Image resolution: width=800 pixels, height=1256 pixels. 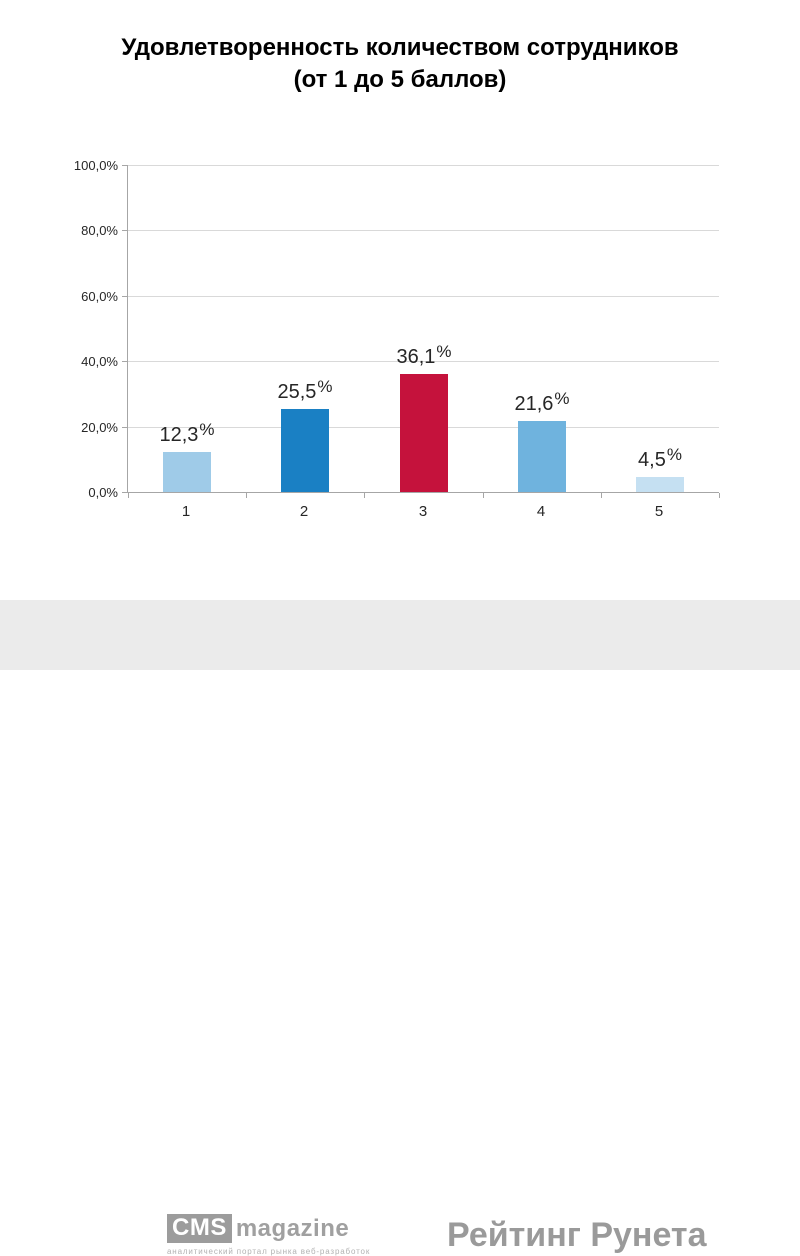 I want to click on y-axis-label-100: 100,0%, so click(x=95, y=165).